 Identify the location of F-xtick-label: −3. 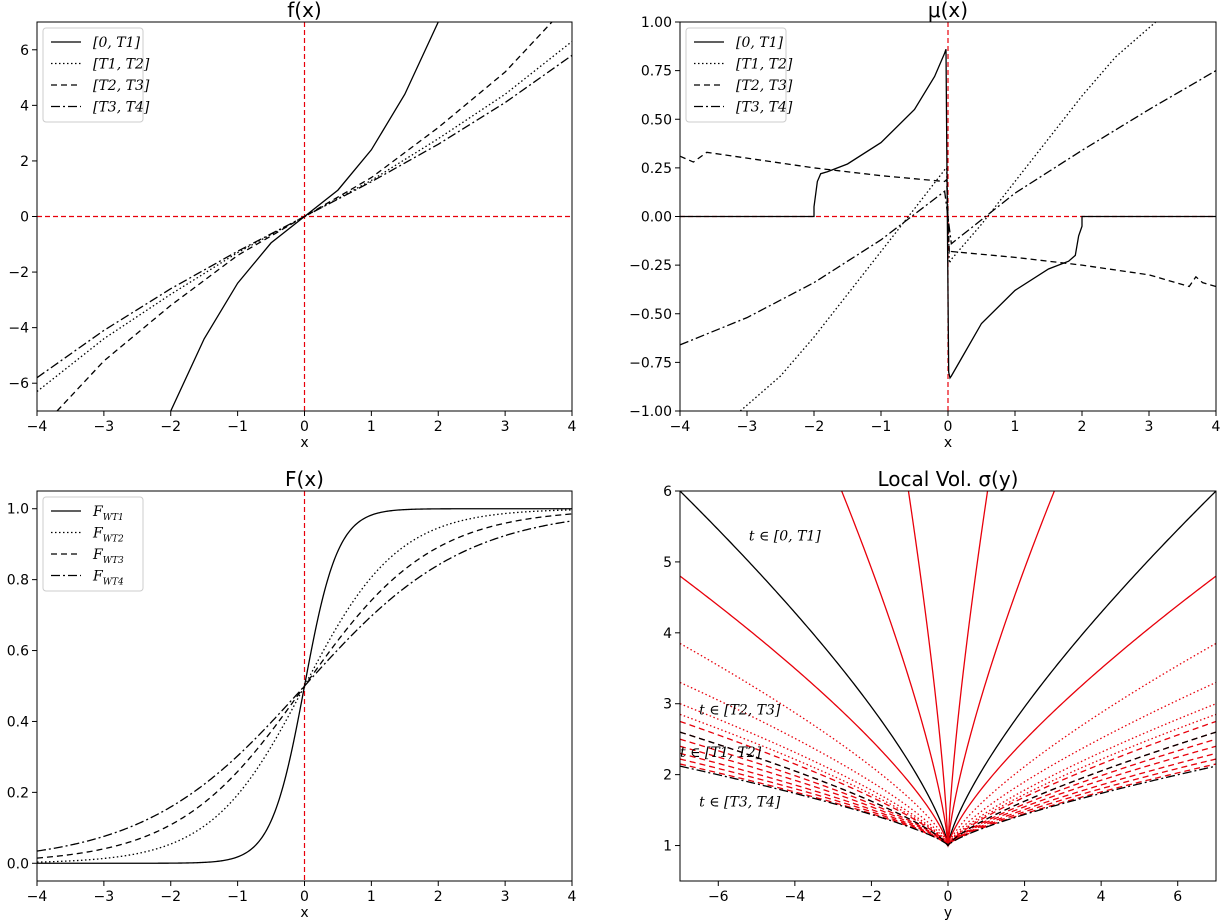
(104, 897).